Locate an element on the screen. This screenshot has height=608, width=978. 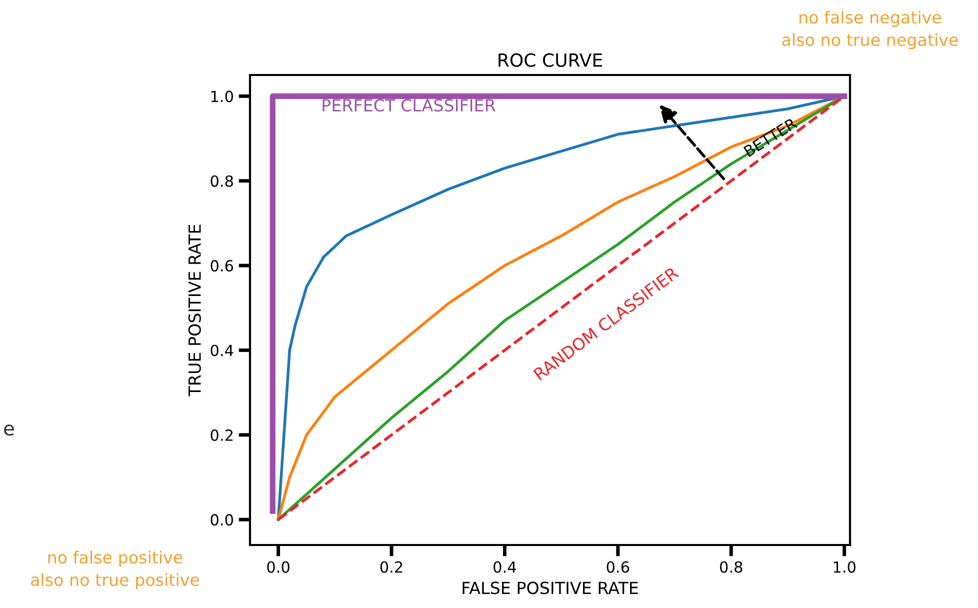
text: no false positive also no true positive is located at coordinates (115, 570).